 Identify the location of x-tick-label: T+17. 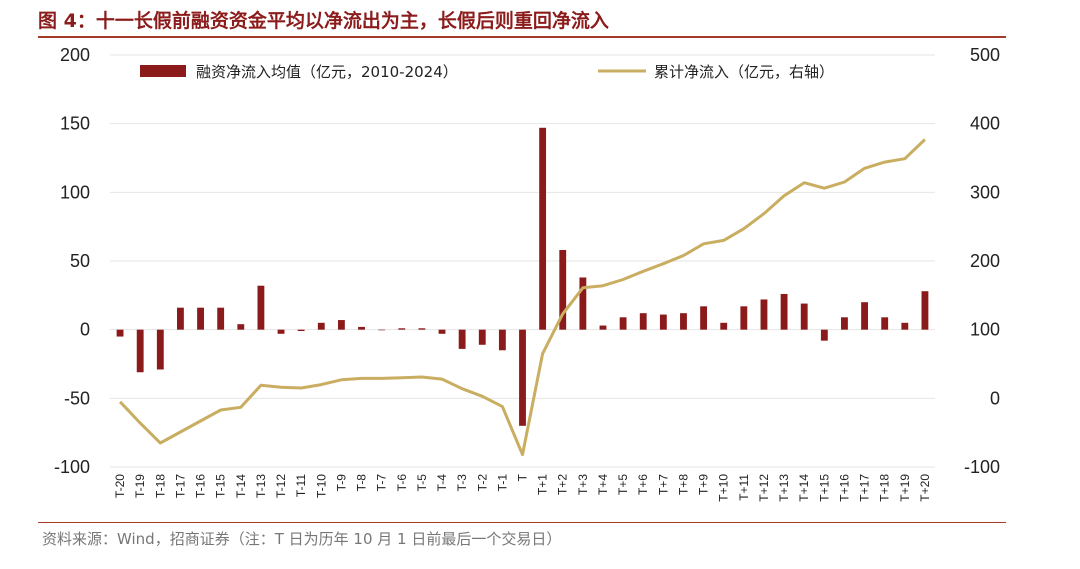
(865, 488).